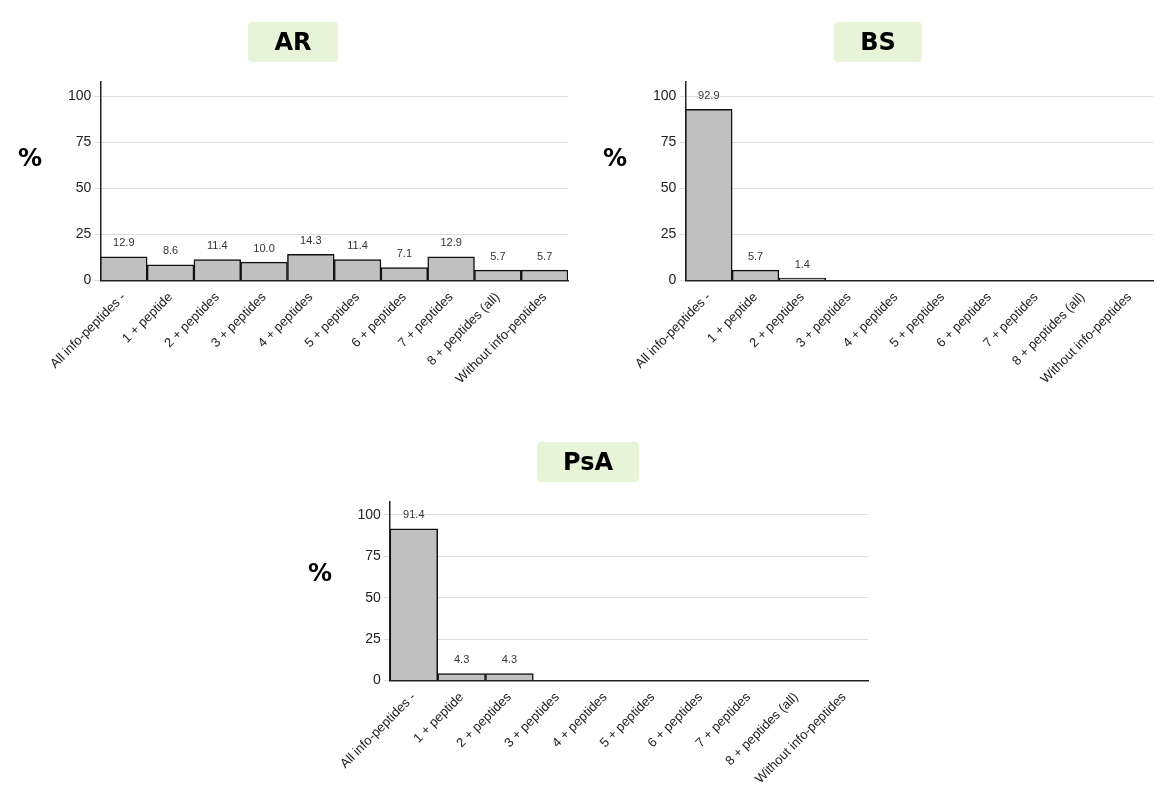 The image size is (1163, 796). I want to click on data-label: 7.1, so click(404, 253).